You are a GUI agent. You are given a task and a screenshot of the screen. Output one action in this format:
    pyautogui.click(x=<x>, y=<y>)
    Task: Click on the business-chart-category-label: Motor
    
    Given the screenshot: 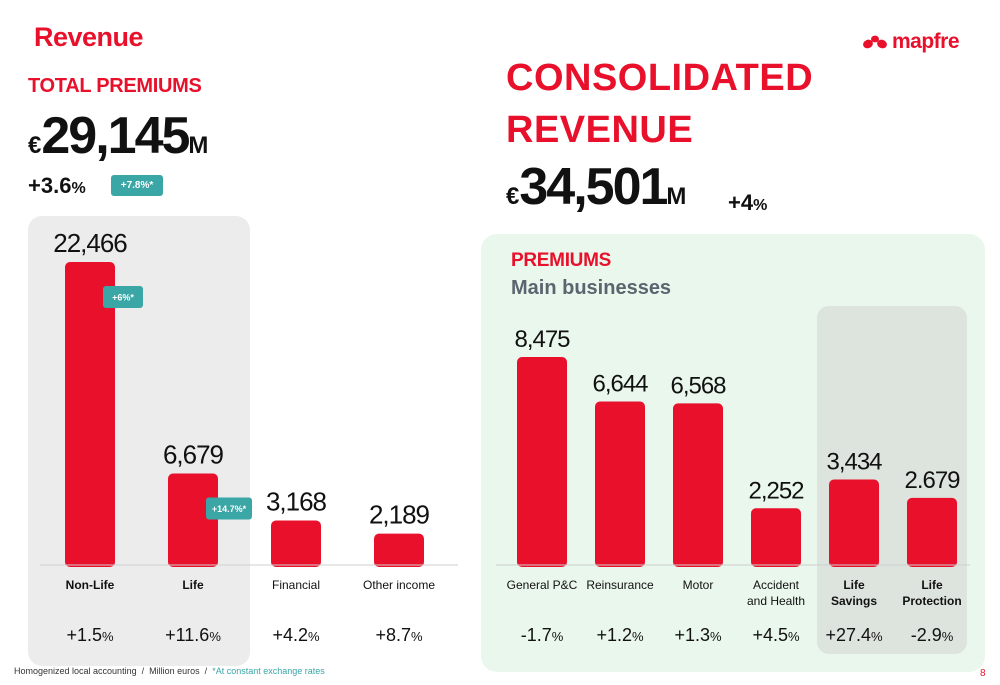 What is the action you would take?
    pyautogui.click(x=698, y=585)
    